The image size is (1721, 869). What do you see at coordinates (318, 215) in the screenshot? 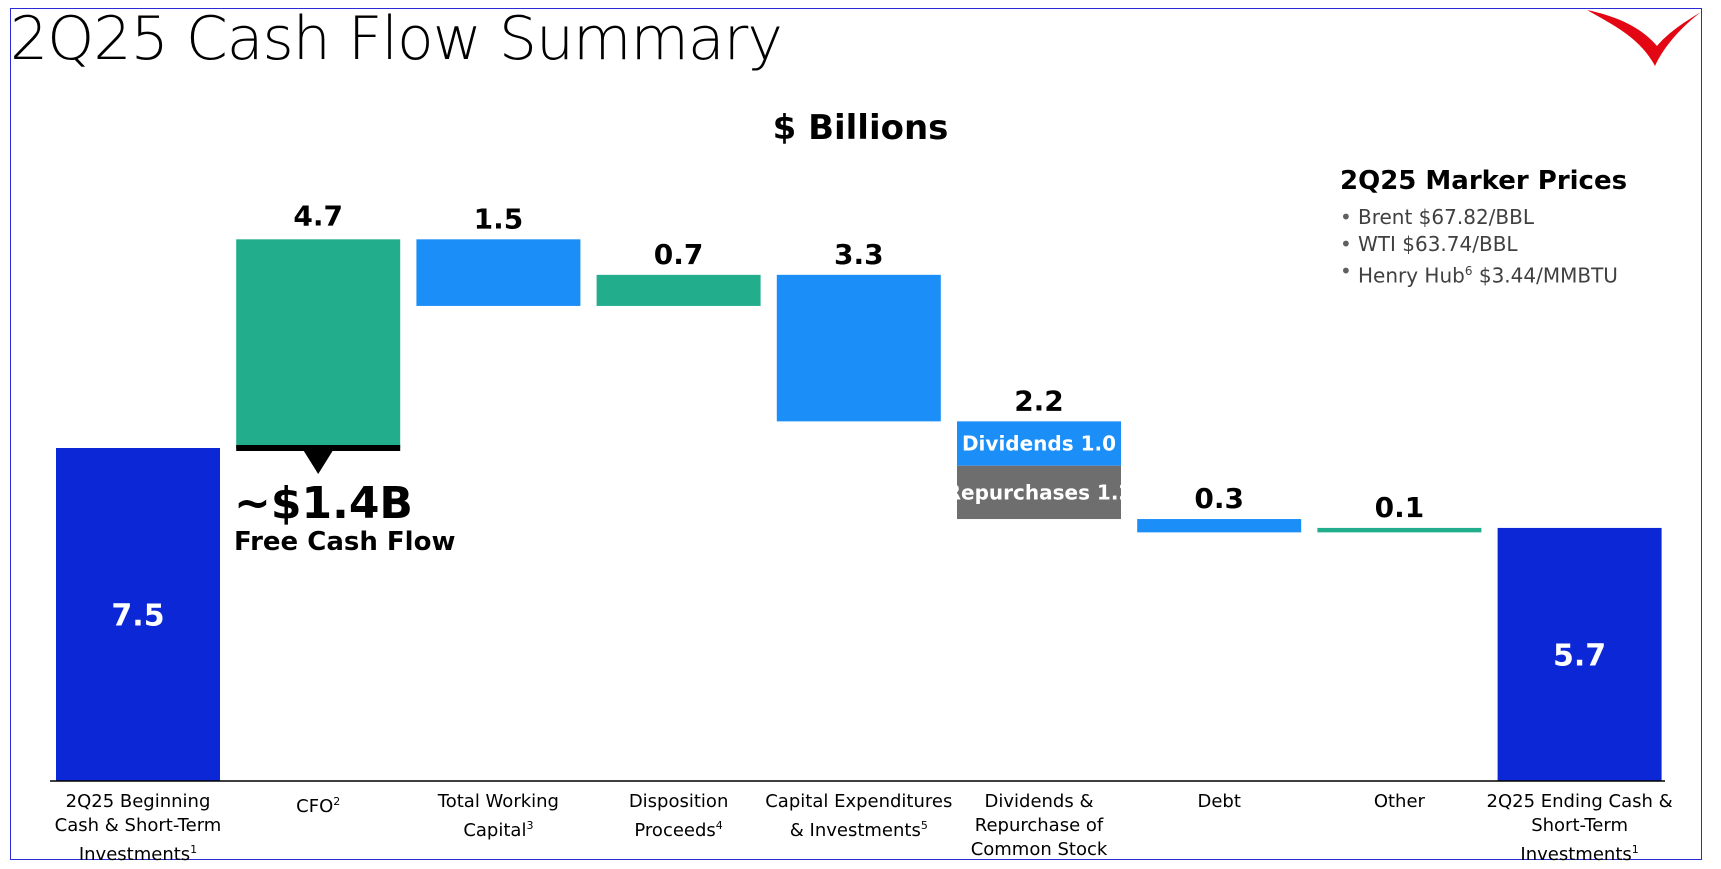
I see `data-label-1: 4.7` at bounding box center [318, 215].